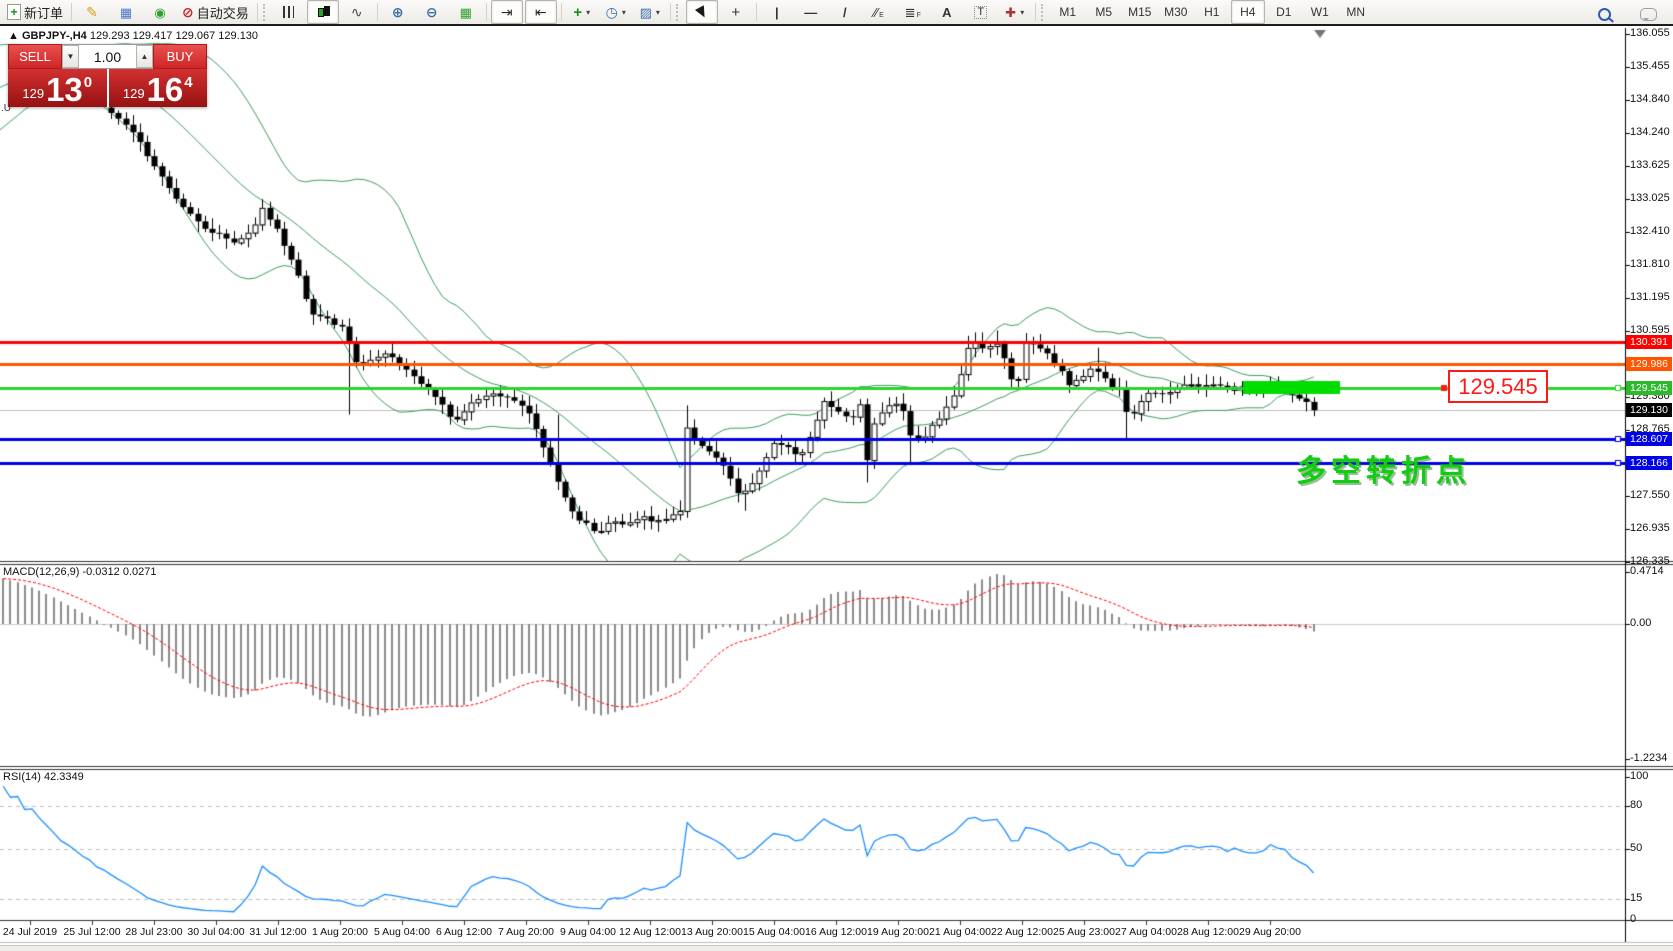  I want to click on tile-windows-button: ▦, so click(466, 12).